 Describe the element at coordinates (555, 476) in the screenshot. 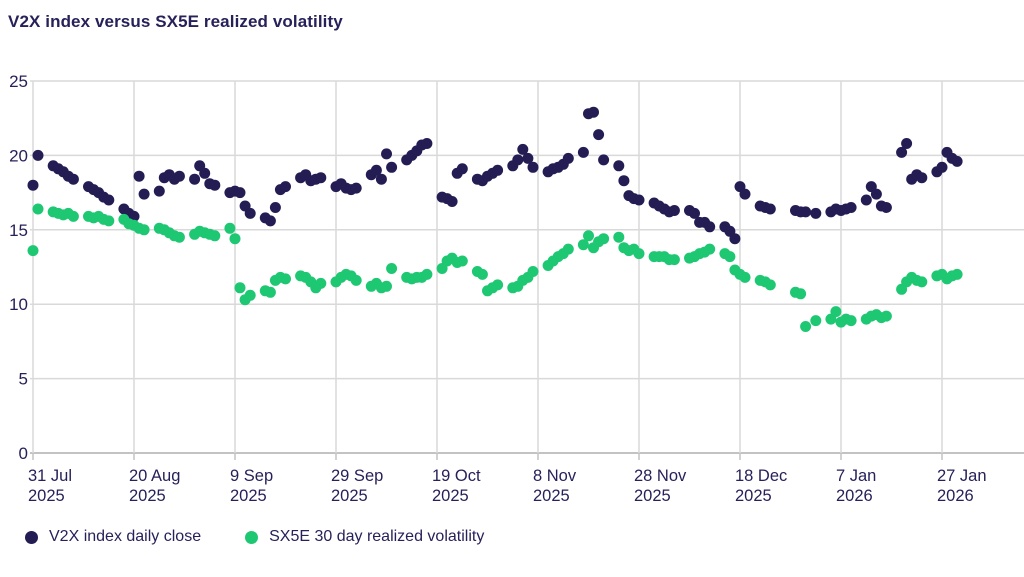

I see `x-tick-label-date: 8 Nov` at that location.